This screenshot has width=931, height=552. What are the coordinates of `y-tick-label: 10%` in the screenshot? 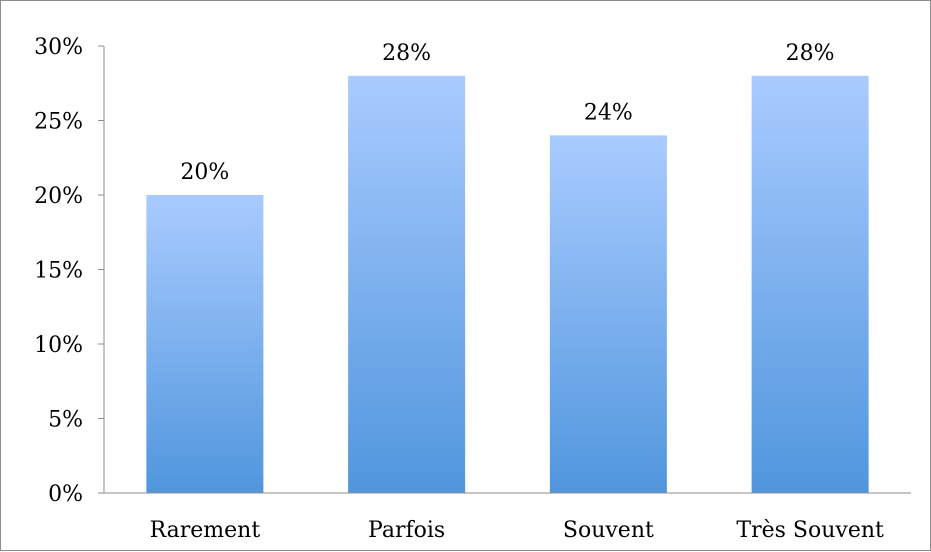 It's located at (58, 345).